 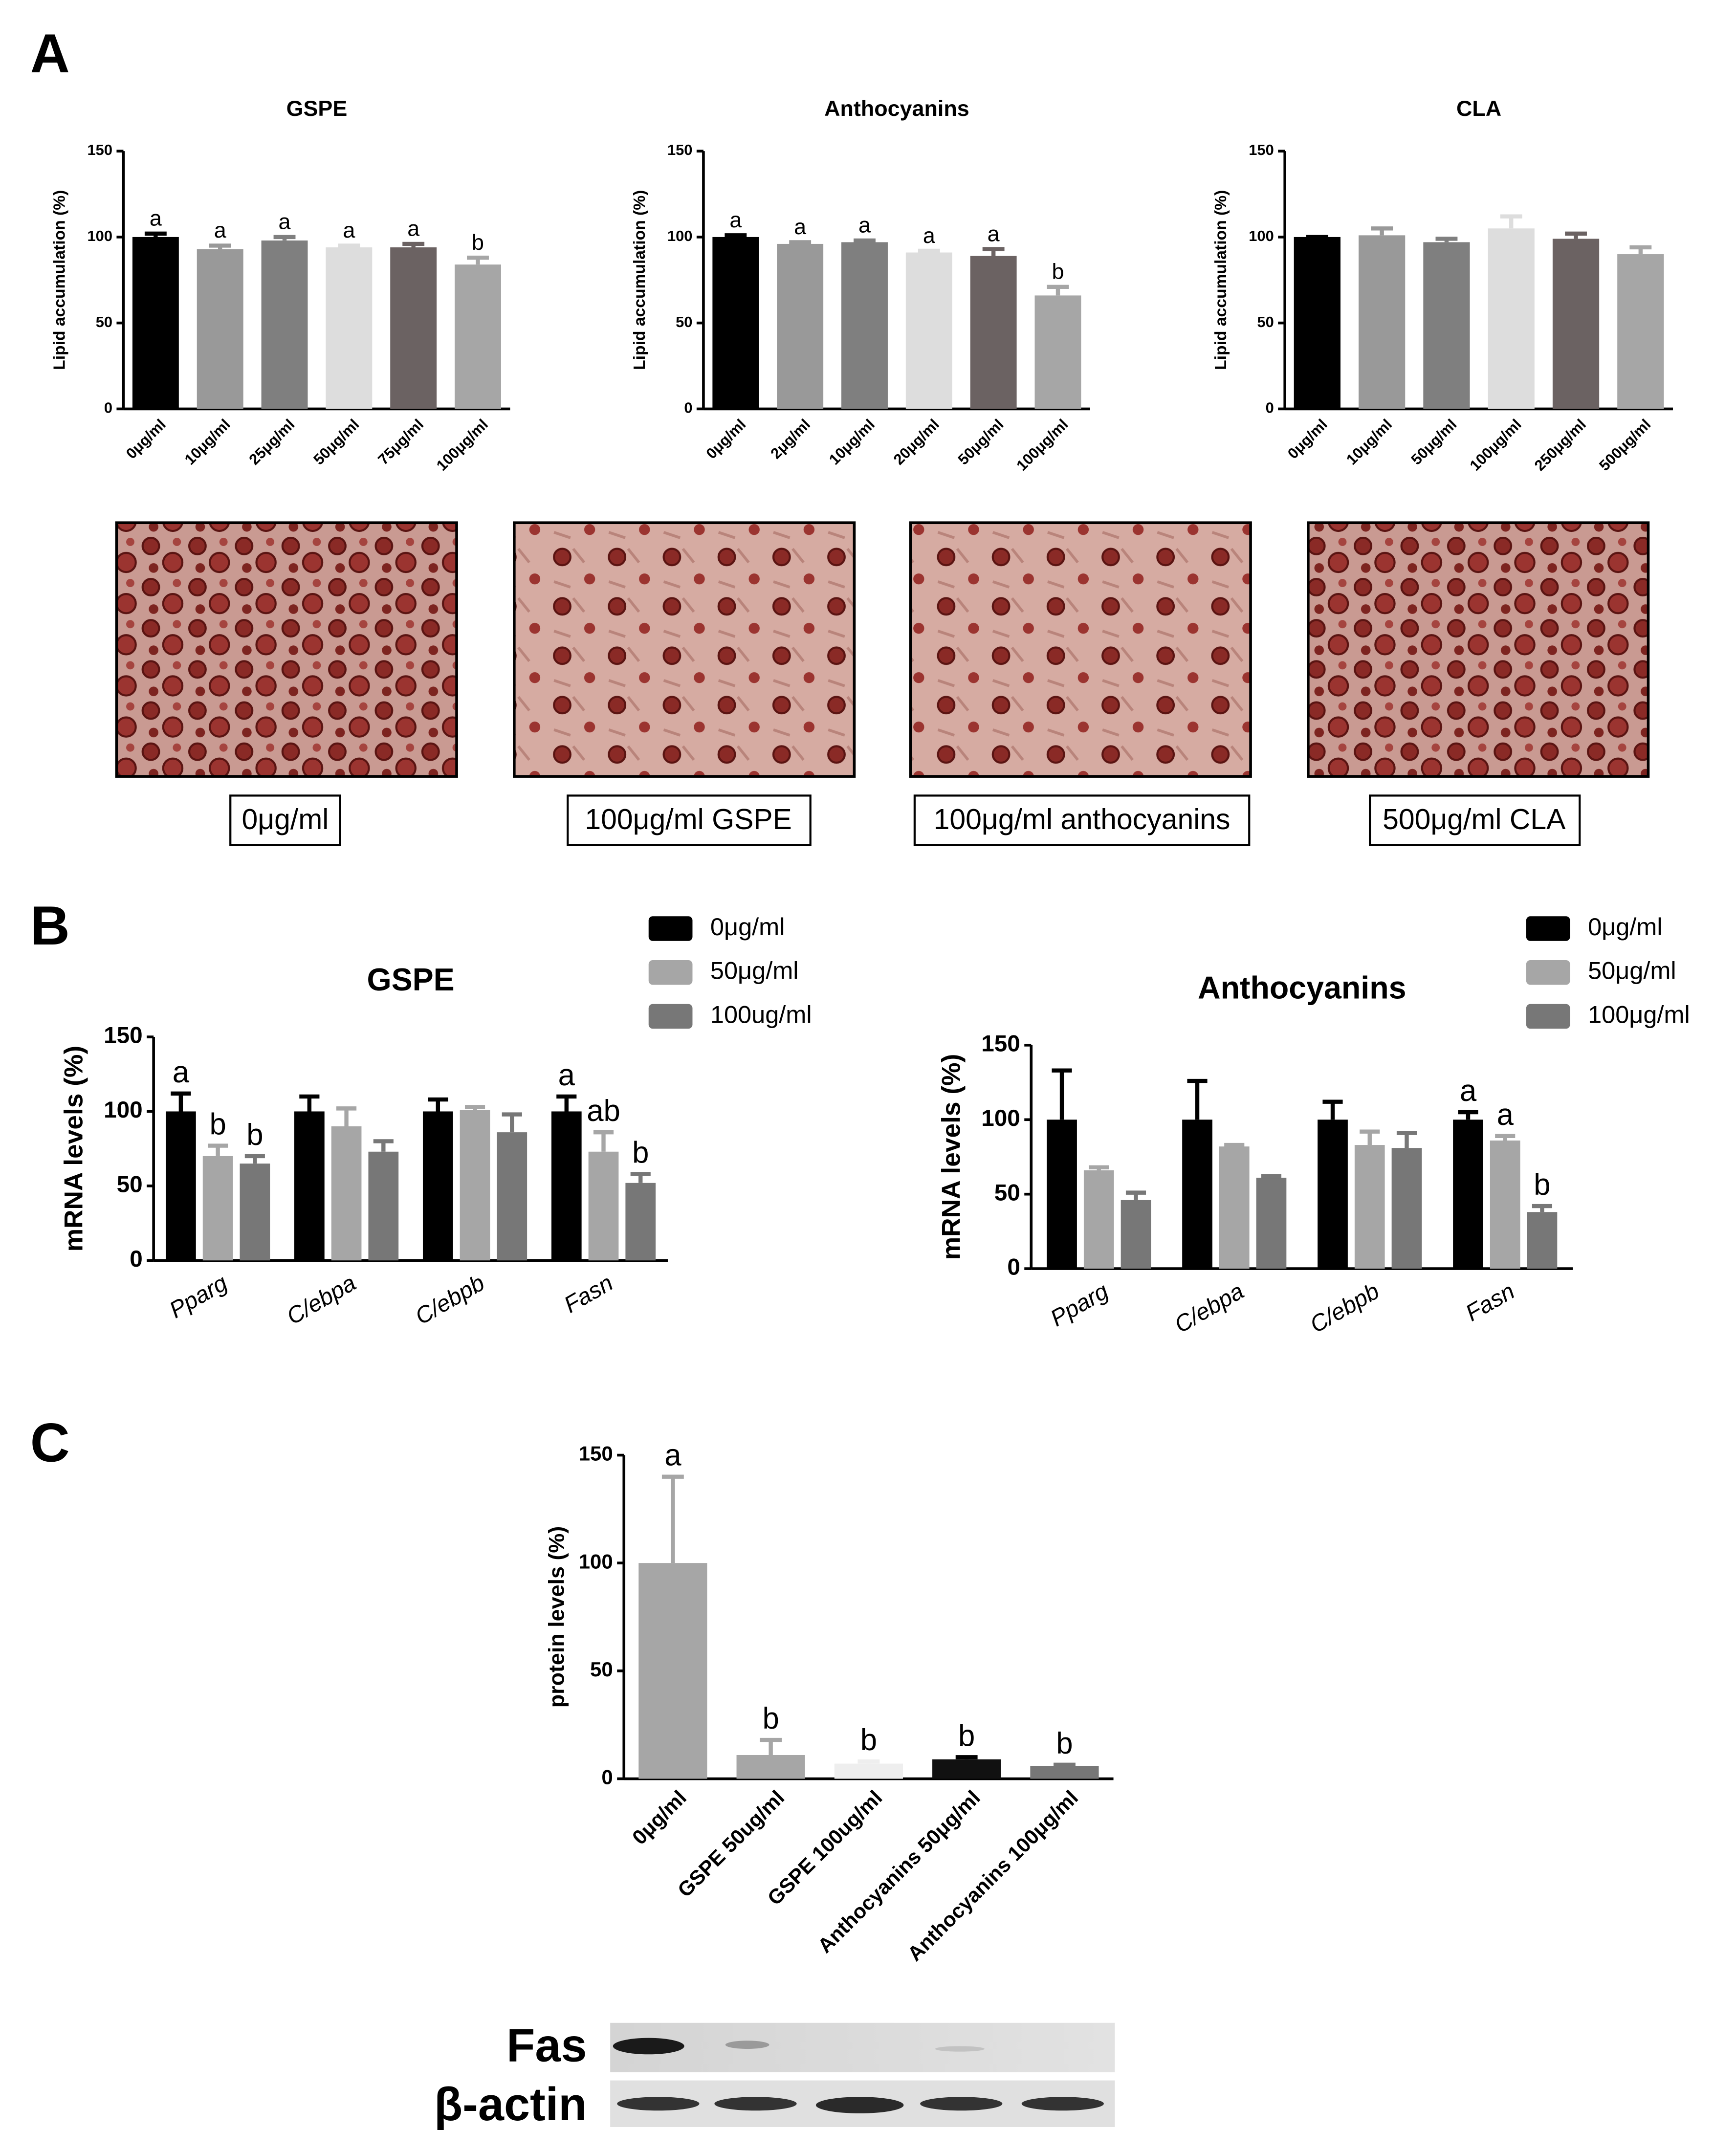 What do you see at coordinates (981, 442) in the screenshot?
I see `x-tick-label: 50μg/ml` at bounding box center [981, 442].